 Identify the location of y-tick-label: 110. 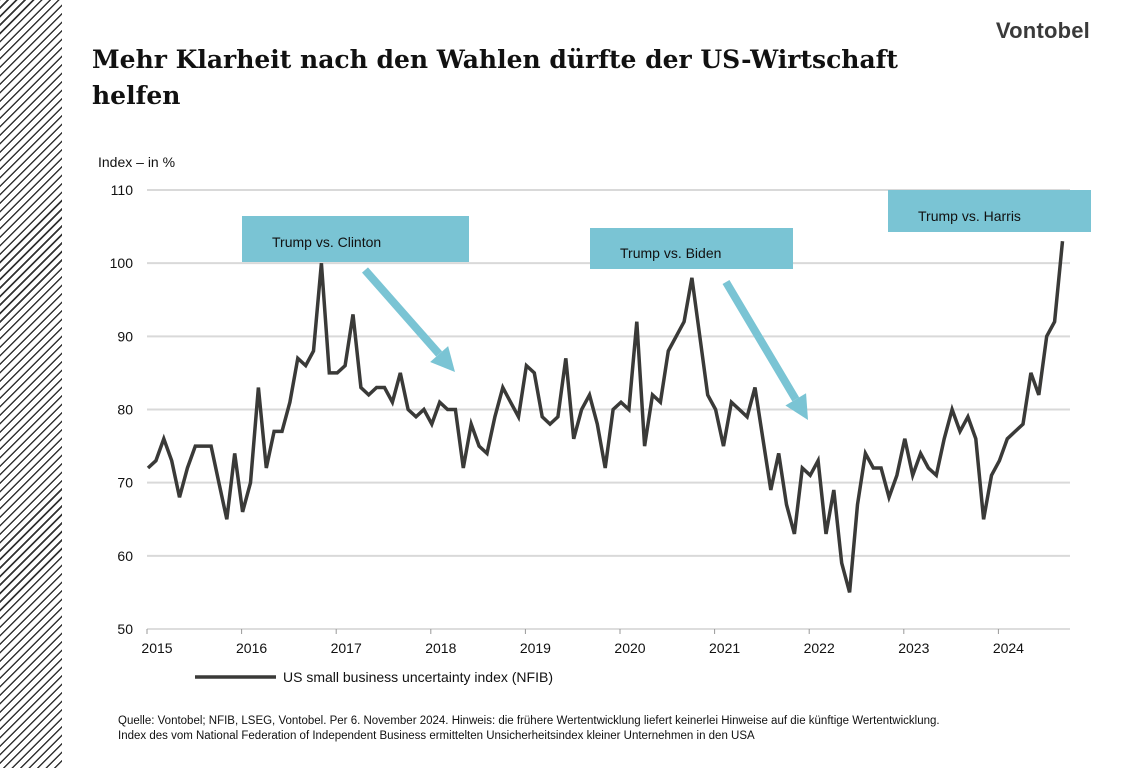
(122, 190).